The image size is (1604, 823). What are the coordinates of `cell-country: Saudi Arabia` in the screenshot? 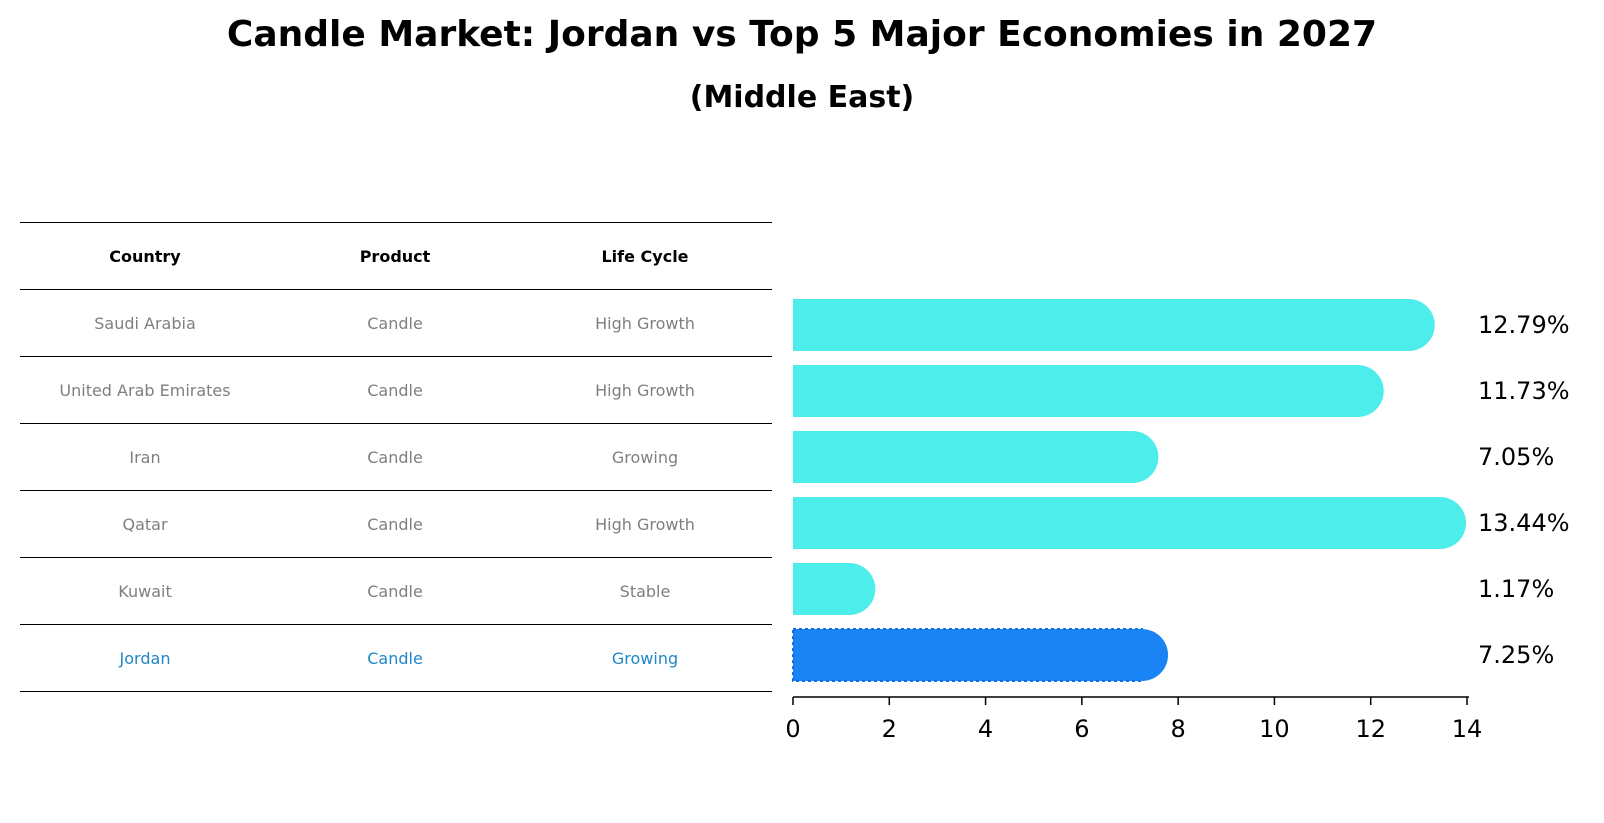 It's located at (145, 323).